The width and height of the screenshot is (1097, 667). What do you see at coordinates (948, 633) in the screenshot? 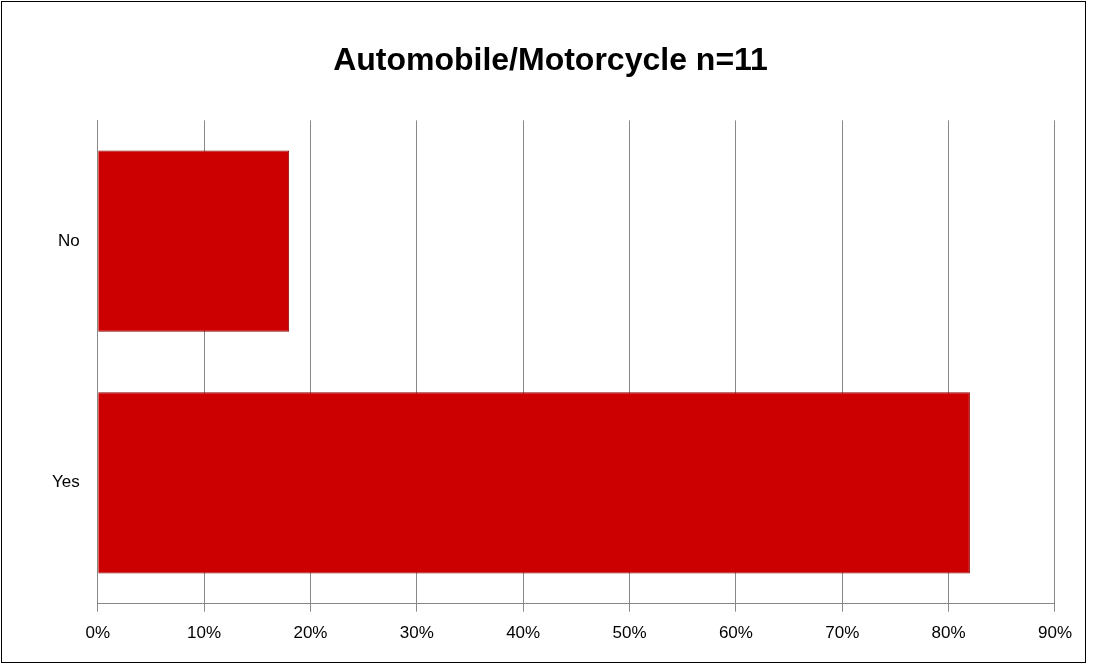
I see `x-tick-label: 80%` at bounding box center [948, 633].